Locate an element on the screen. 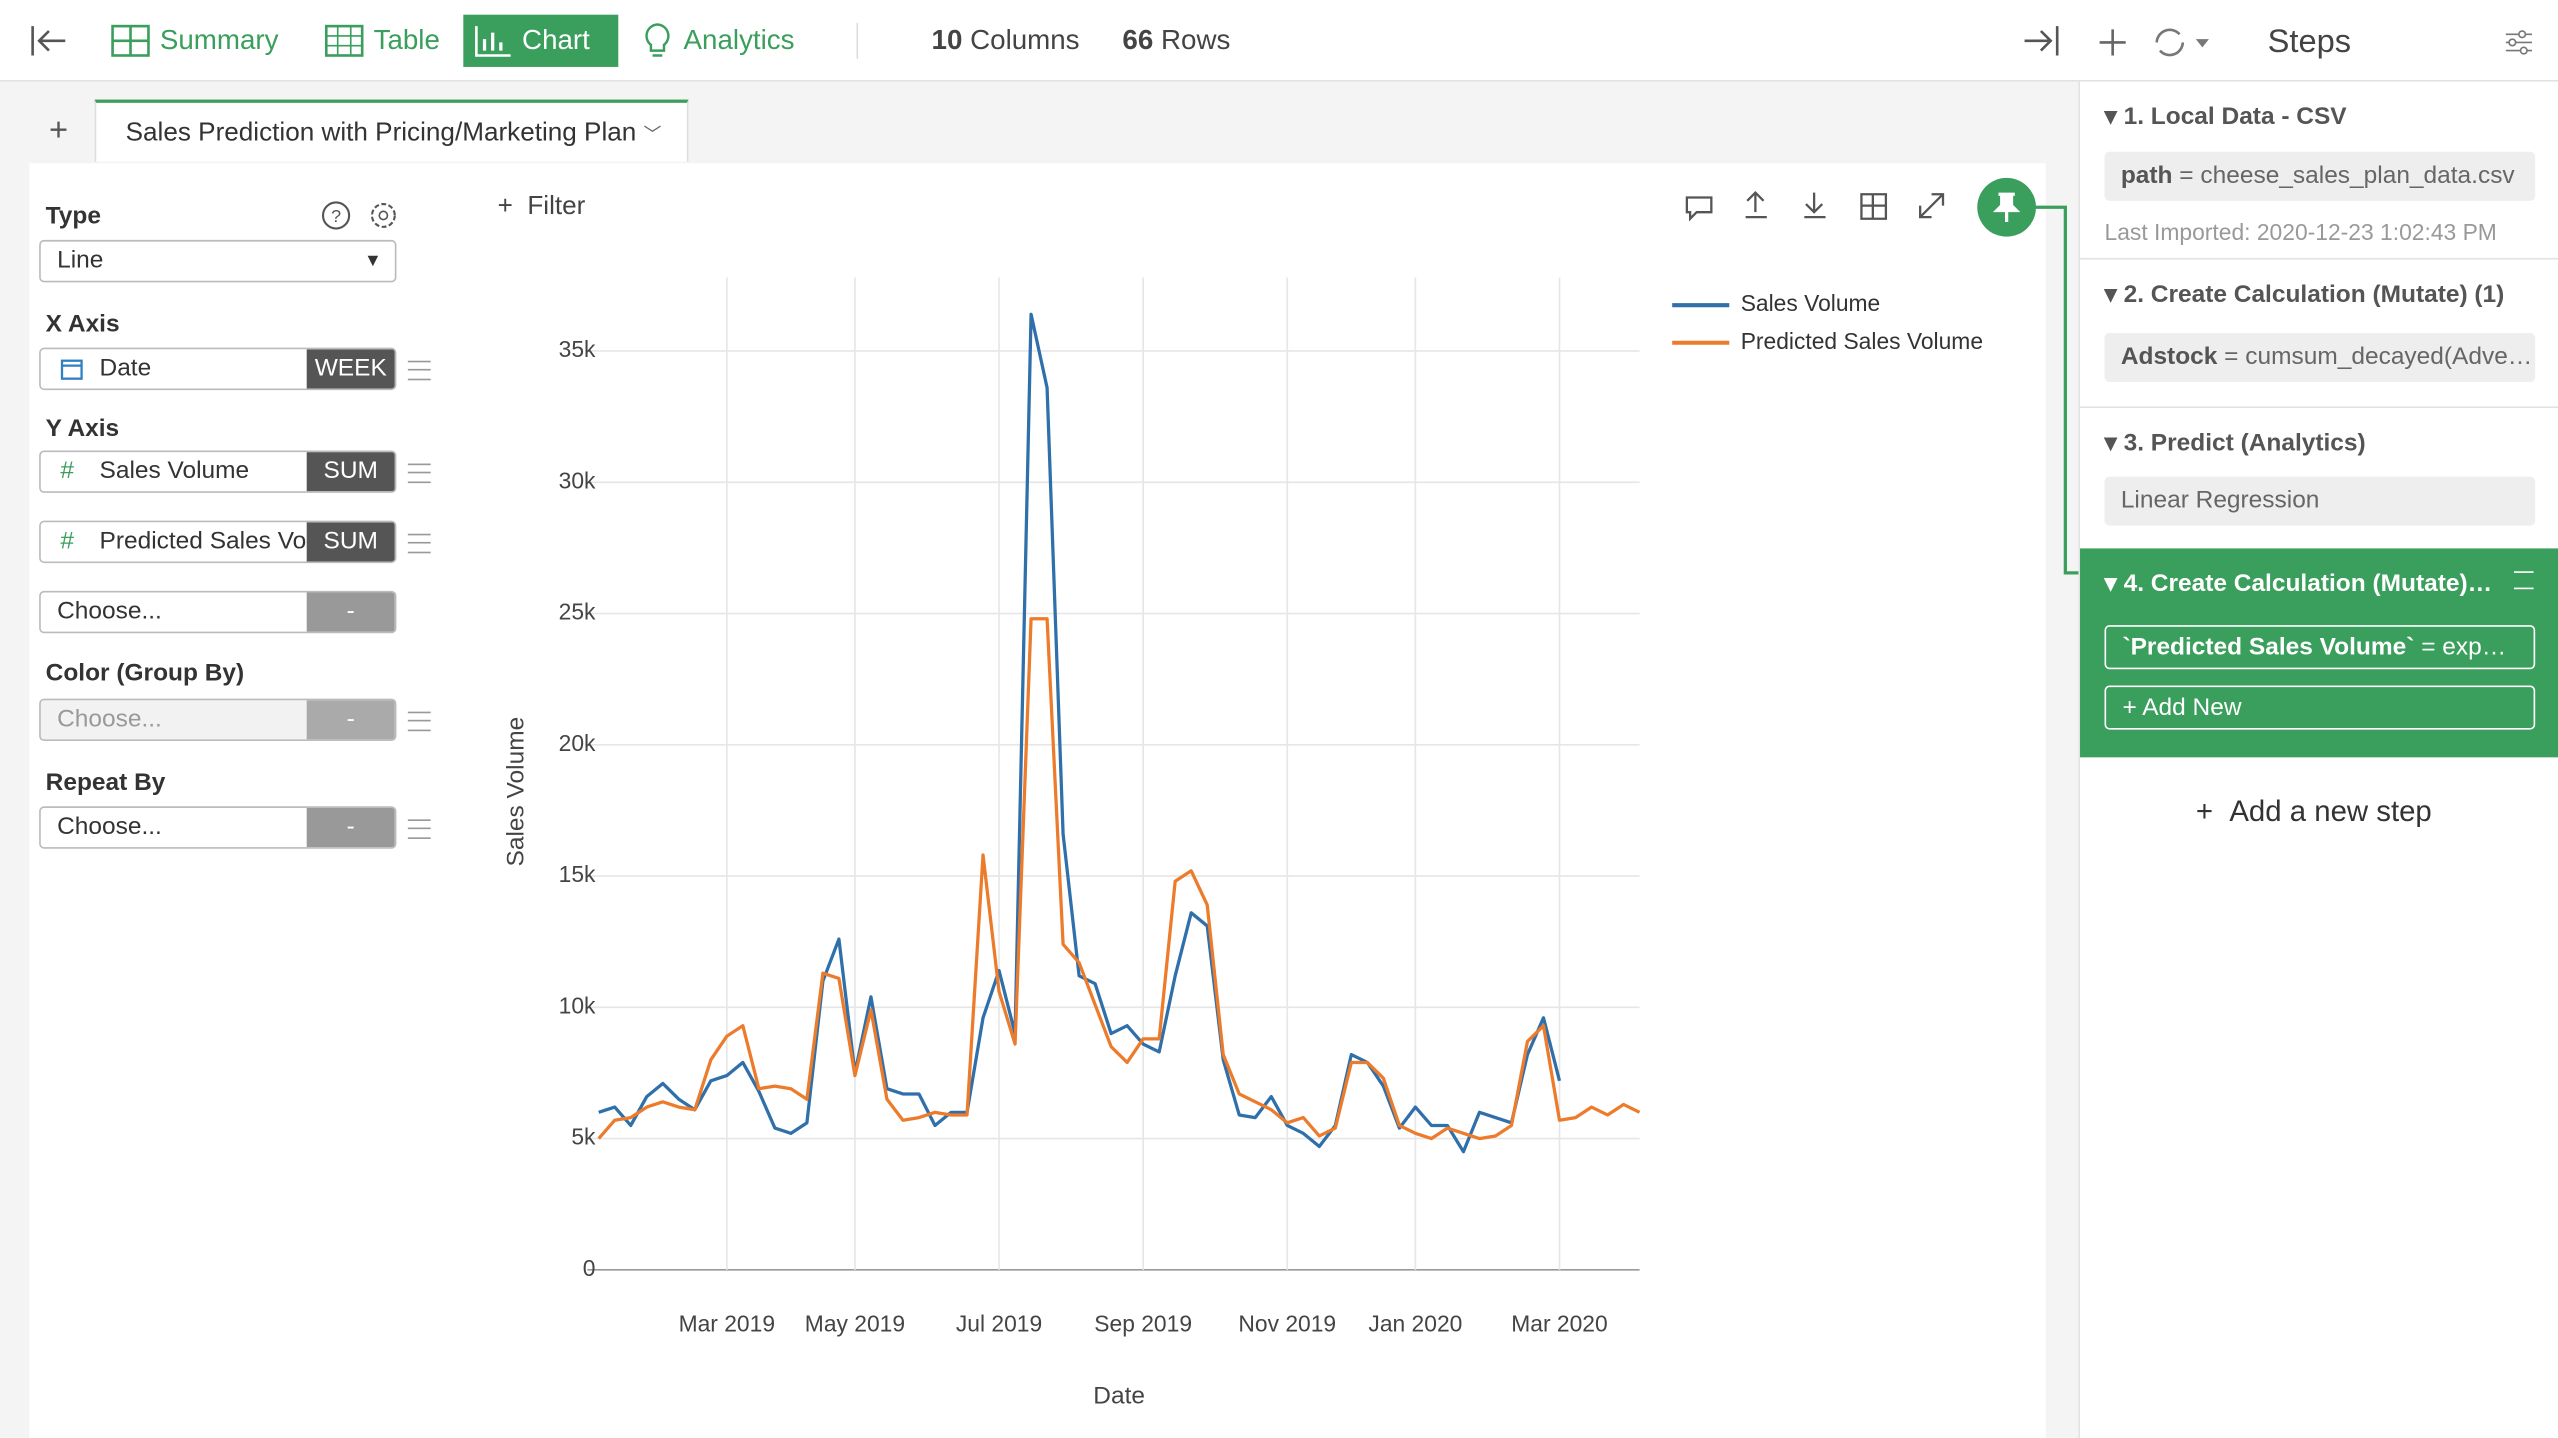 The height and width of the screenshot is (1438, 2558). export-icon is located at coordinates (1756, 204).